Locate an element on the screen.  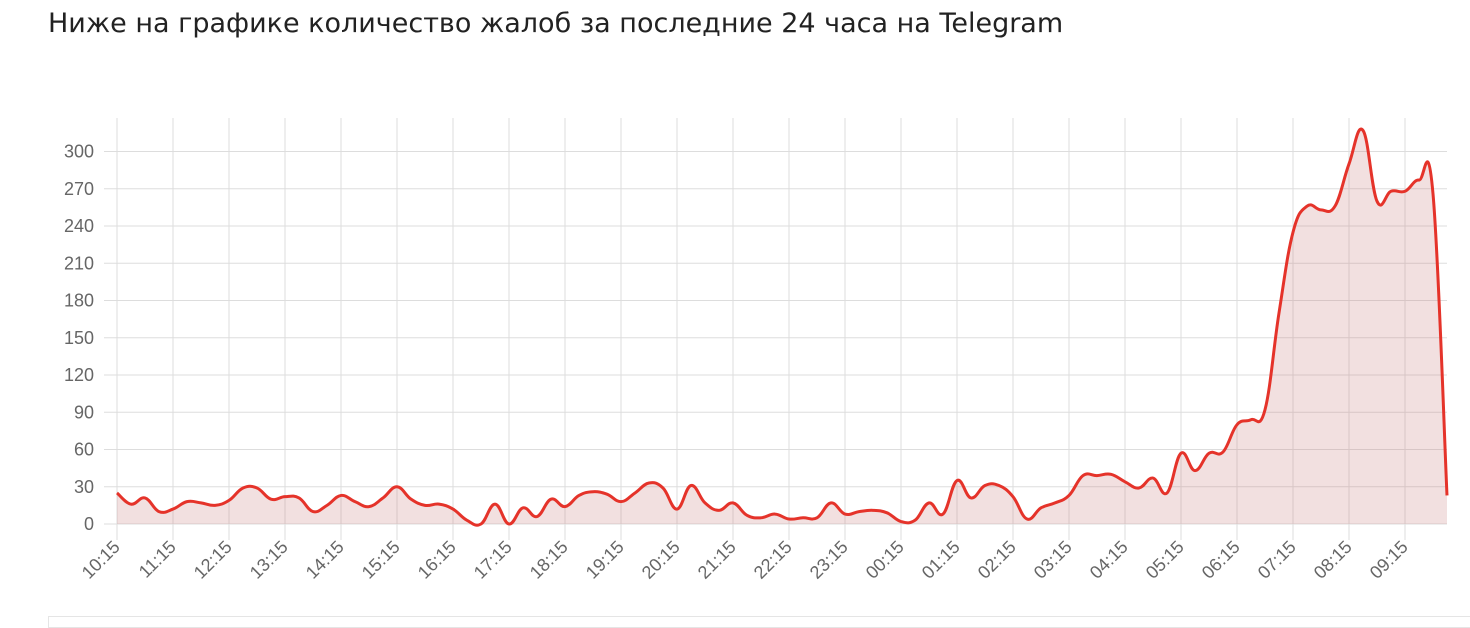
x-tick-label: 08:15 is located at coordinates (1333, 560).